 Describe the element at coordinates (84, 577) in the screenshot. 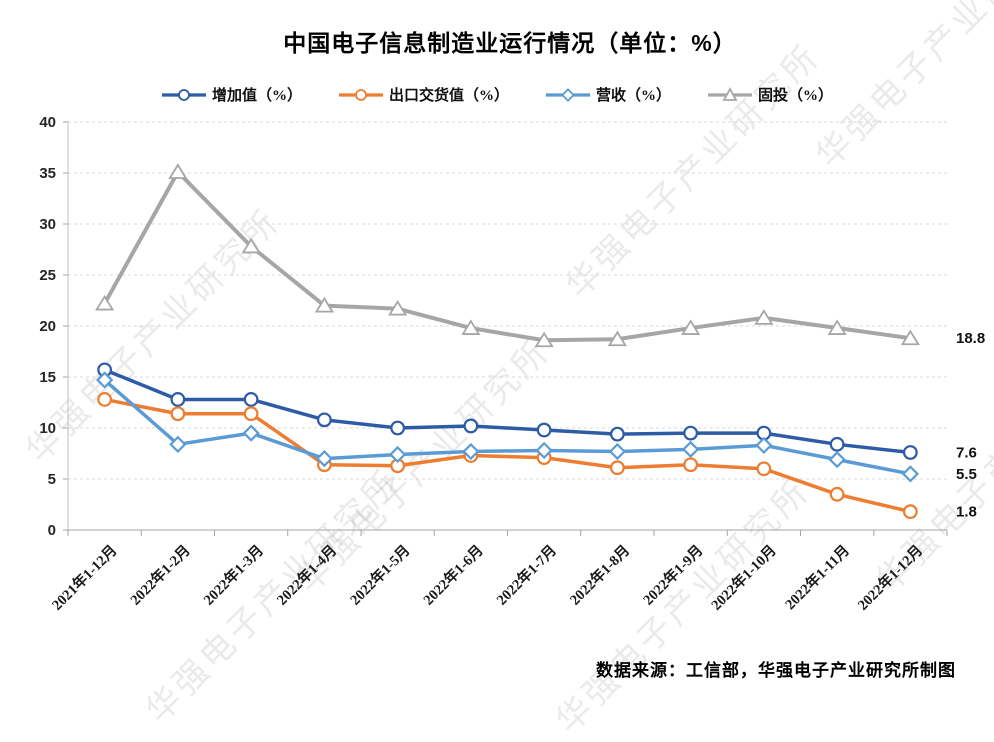

I see `x-axis-label: 2021年1-12月` at that location.